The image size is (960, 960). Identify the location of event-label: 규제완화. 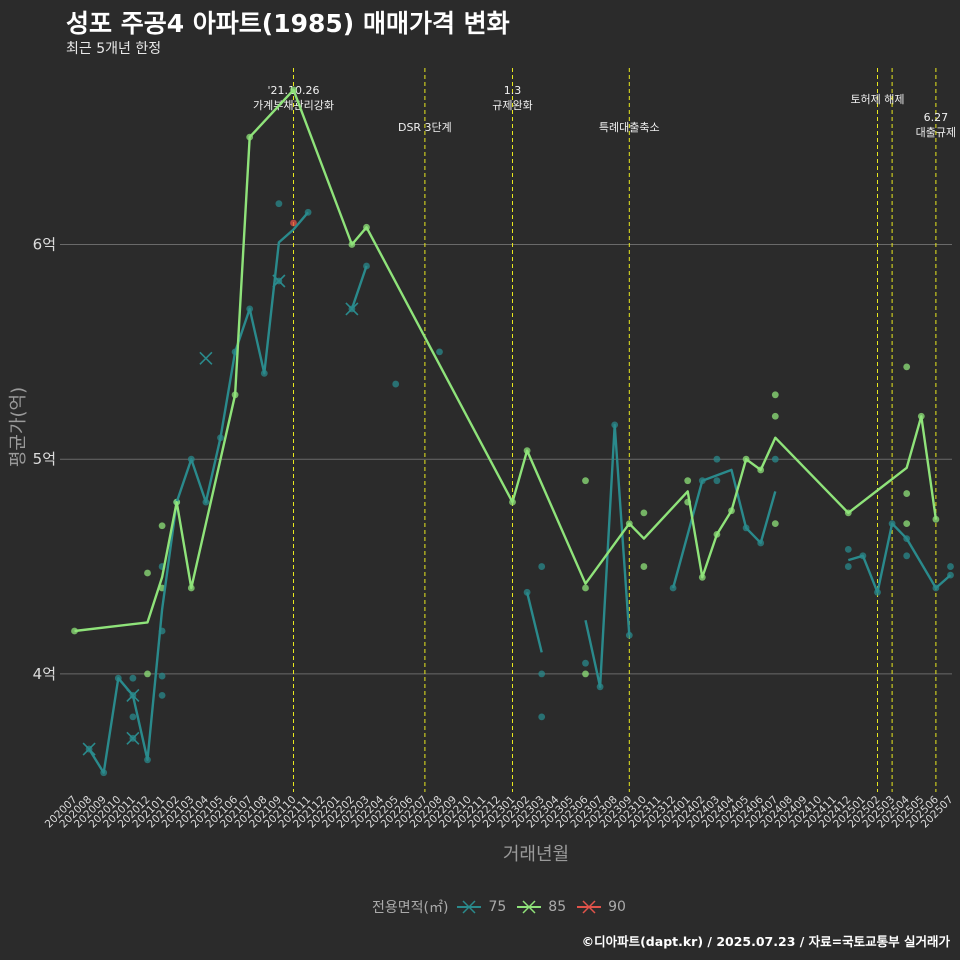
(512, 105).